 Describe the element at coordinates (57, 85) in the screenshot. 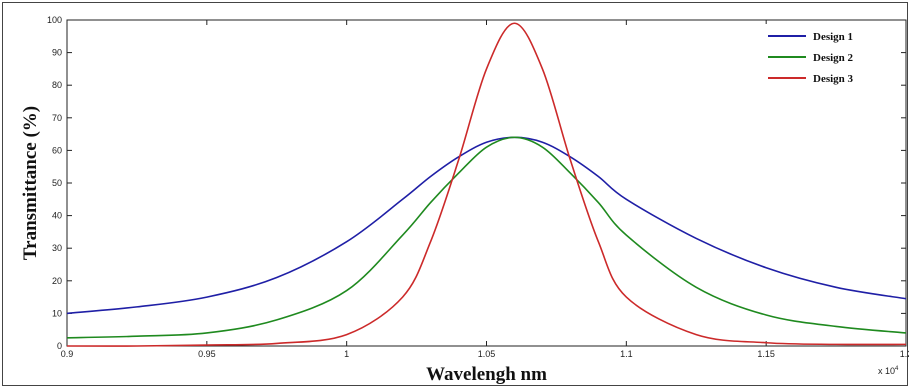

I see `y-tick-label: 80` at that location.